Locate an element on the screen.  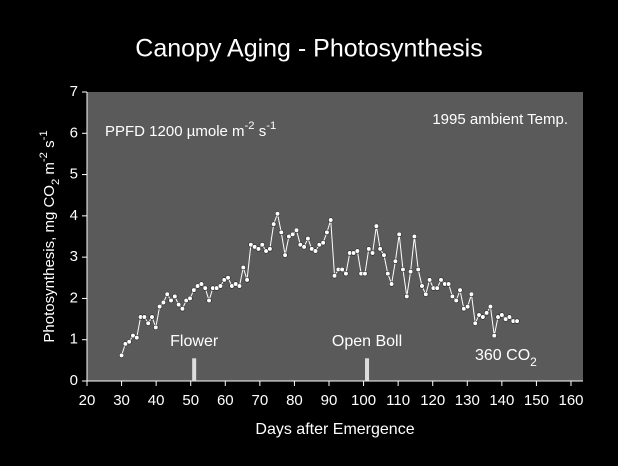
note-left-part: -2 is located at coordinates (250, 126).